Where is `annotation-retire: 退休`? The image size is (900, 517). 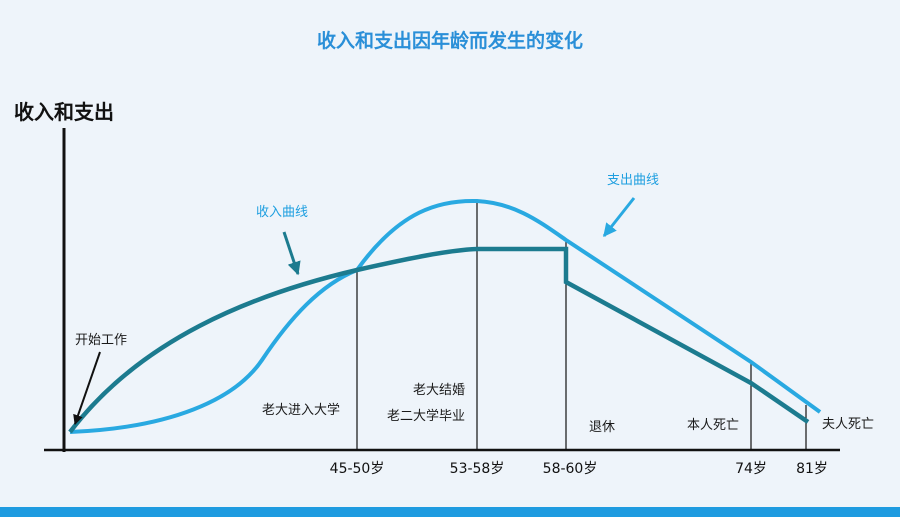 annotation-retire: 退休 is located at coordinates (602, 427).